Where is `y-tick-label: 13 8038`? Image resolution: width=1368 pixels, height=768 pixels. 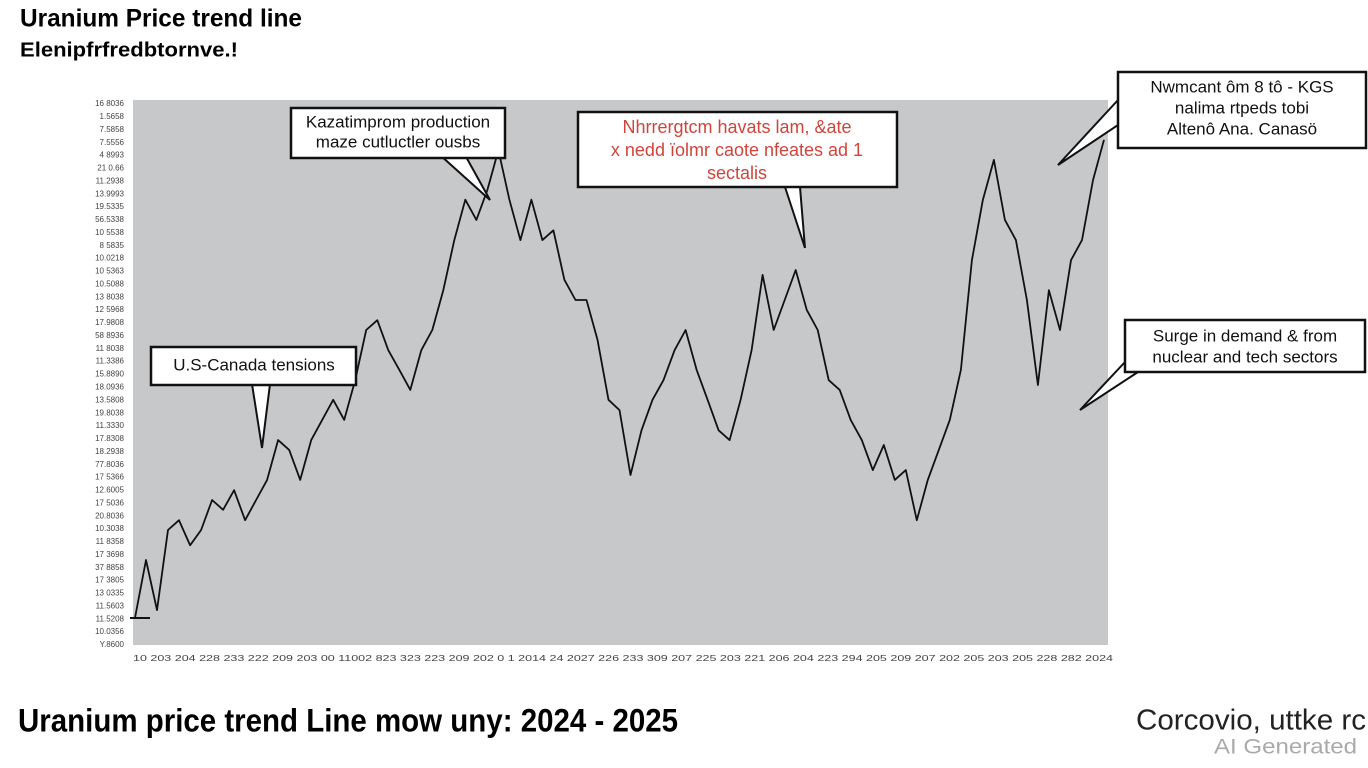
y-tick-label: 13 8038 is located at coordinates (109, 296).